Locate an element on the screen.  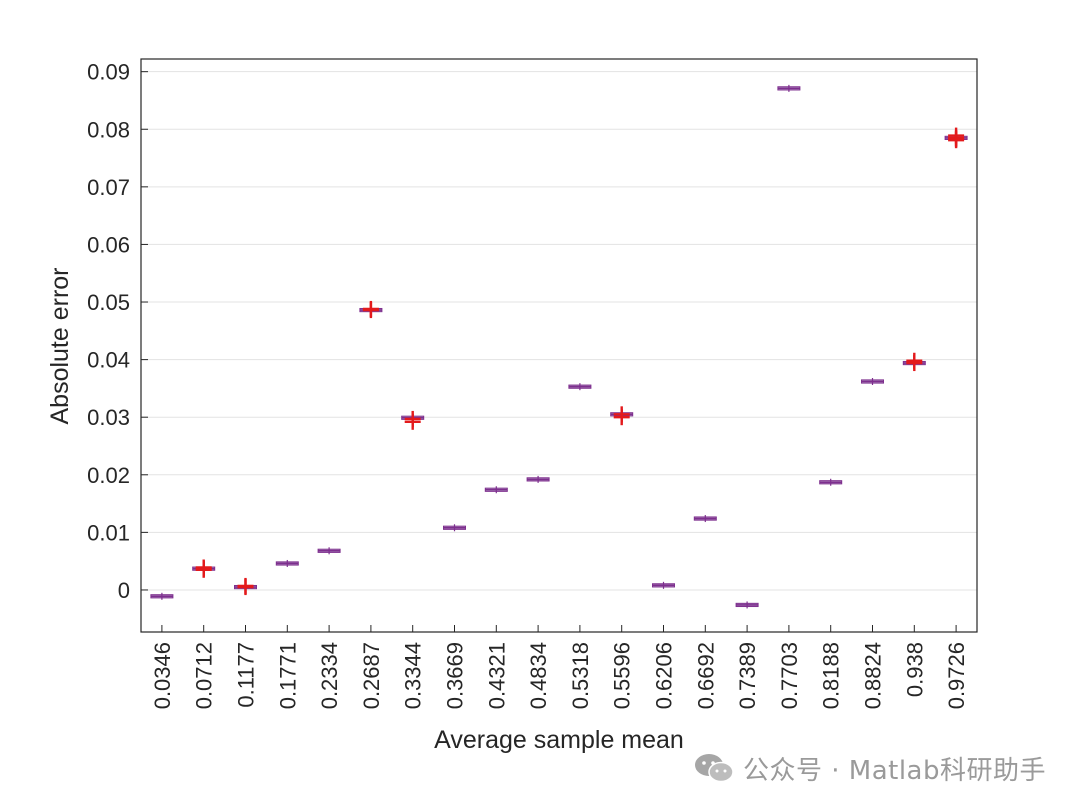
wechat-icon is located at coordinates (714, 768).